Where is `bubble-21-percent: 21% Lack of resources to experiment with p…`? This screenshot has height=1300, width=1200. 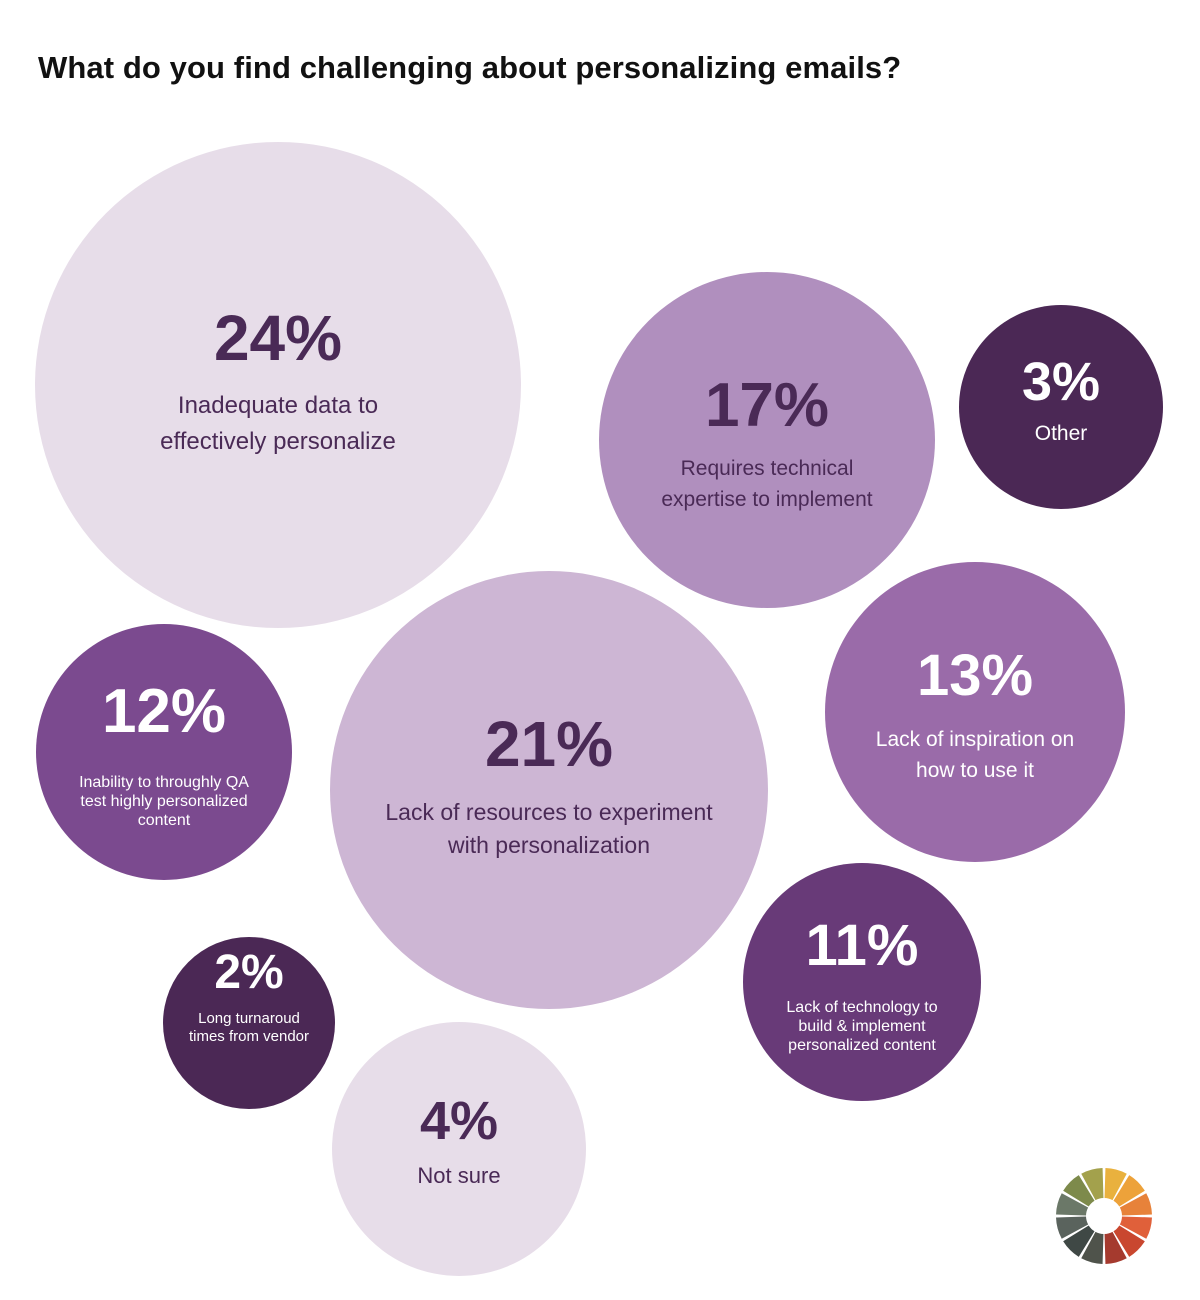 bubble-21-percent: 21% Lack of resources to experiment with p… is located at coordinates (549, 790).